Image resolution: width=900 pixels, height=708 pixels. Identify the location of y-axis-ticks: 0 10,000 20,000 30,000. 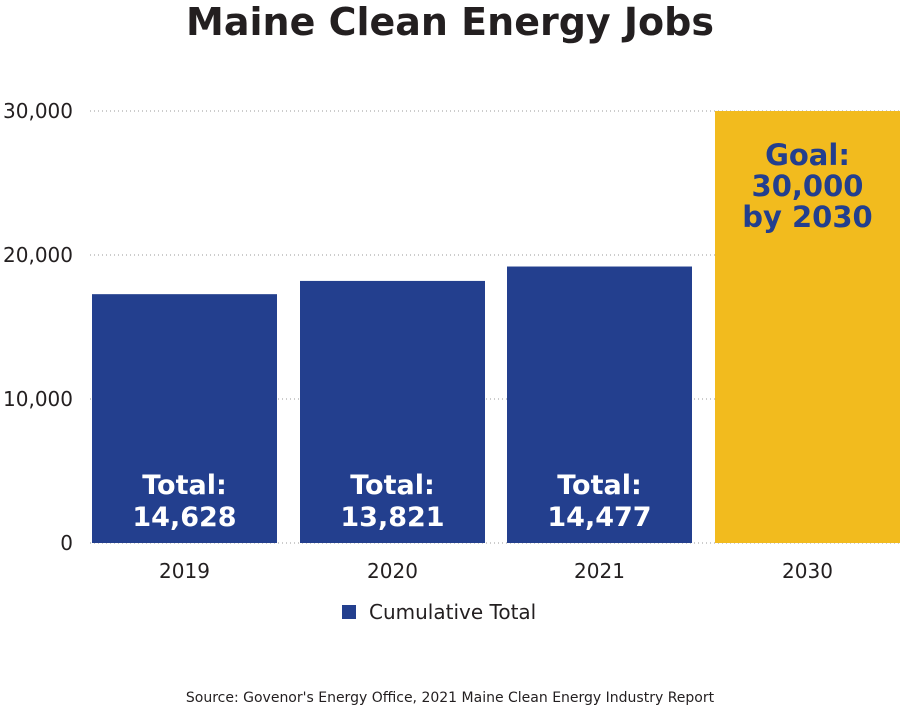
(38, 327).